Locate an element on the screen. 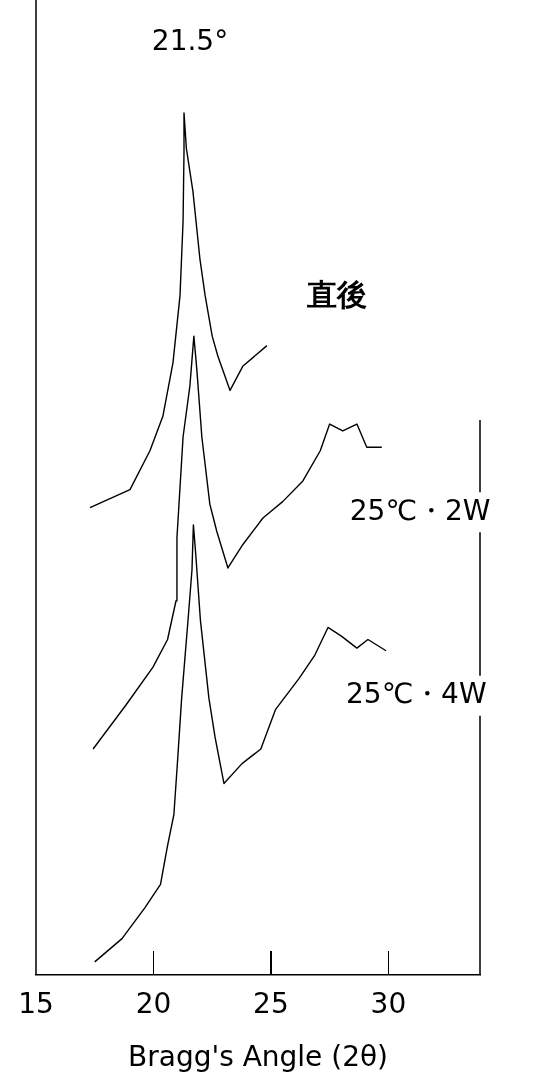  x-tick-label: 15 is located at coordinates (36, 1003).